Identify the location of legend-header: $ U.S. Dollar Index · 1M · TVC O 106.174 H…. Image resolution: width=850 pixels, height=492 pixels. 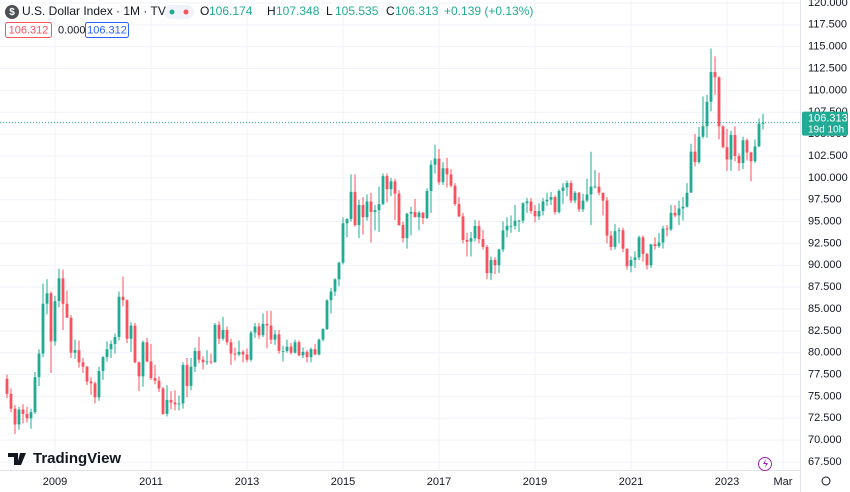
(269, 11).